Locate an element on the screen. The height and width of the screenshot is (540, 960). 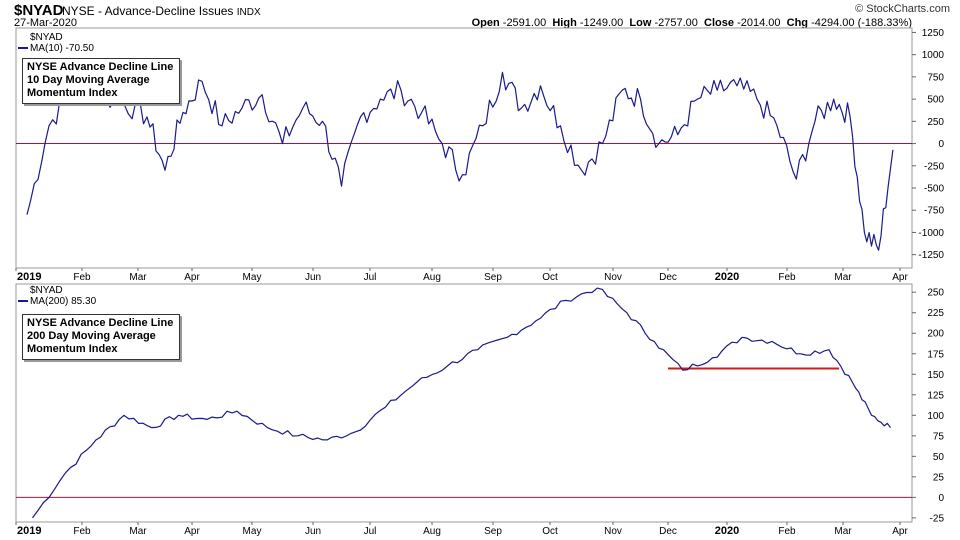
chg-value: -4294.00 (-188.33%) is located at coordinates (861, 23).